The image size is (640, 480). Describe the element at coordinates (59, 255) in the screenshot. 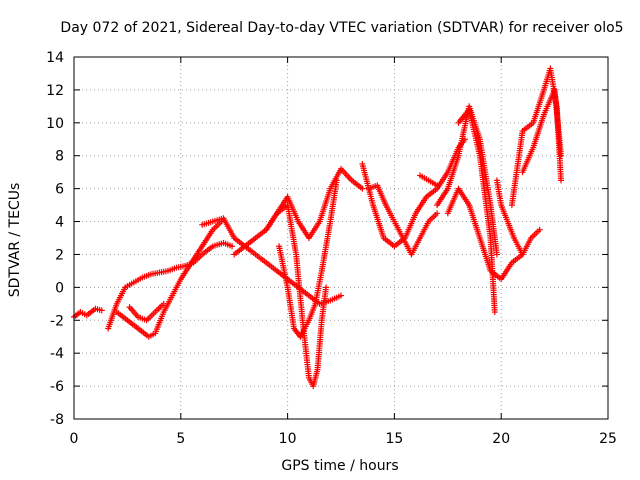

I see `y-tick-label: 2` at that location.